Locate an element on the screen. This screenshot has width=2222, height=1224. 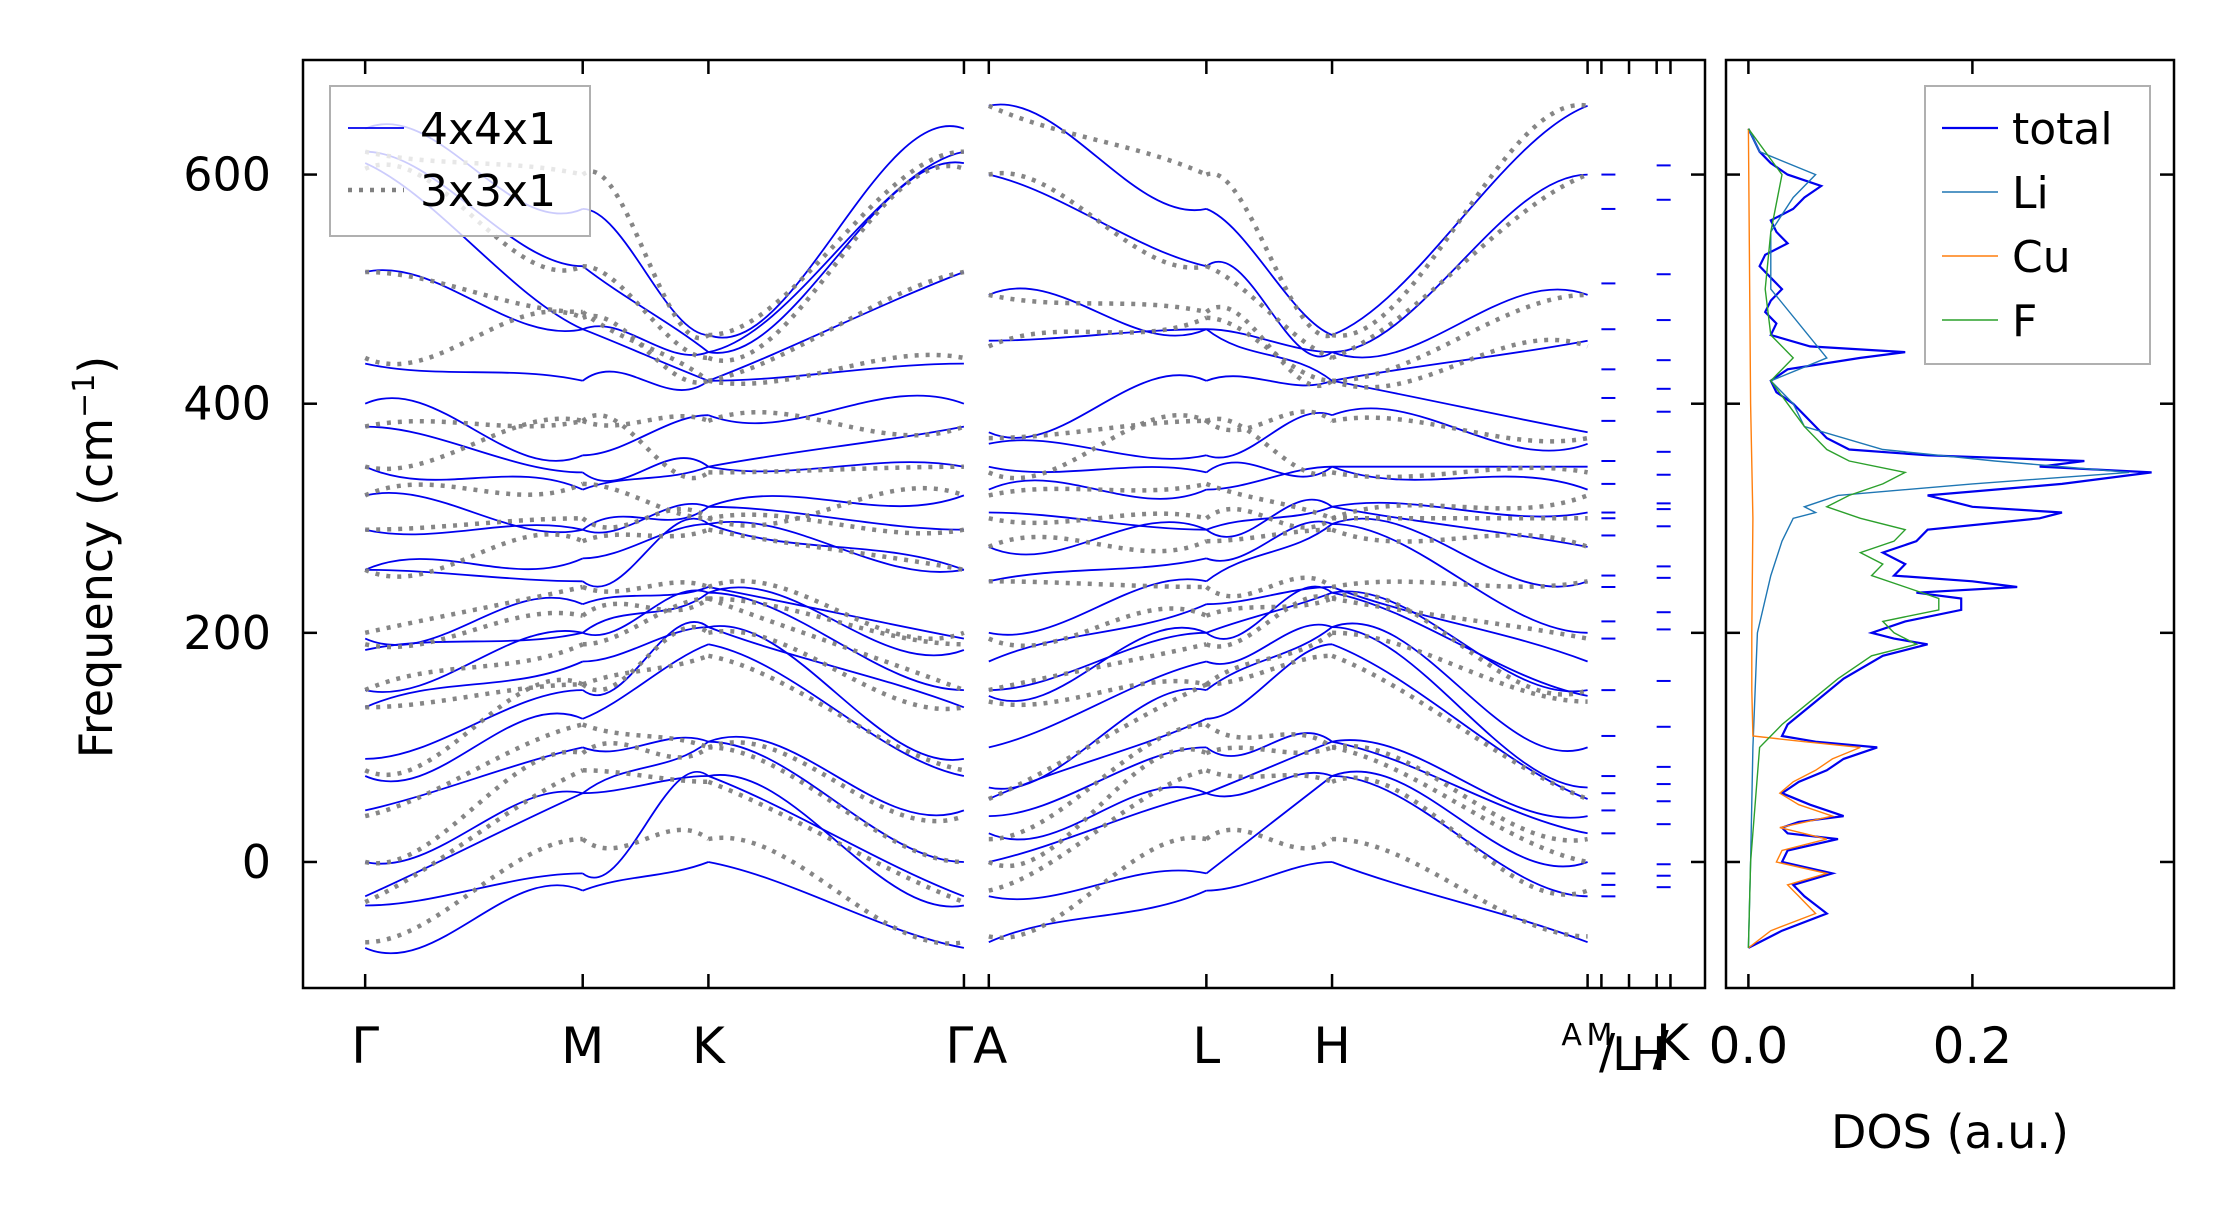
dos-series-F is located at coordinates (1843, 538).